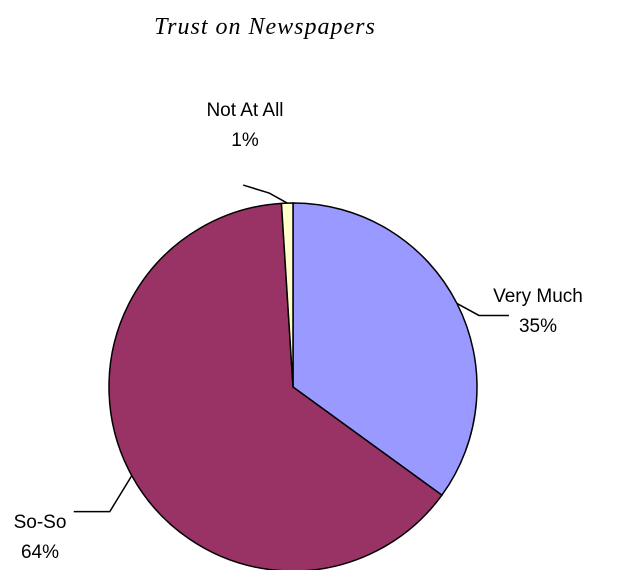 This screenshot has width=622, height=570. Describe the element at coordinates (482, 309) in the screenshot. I see `leader-line-very-much` at that location.